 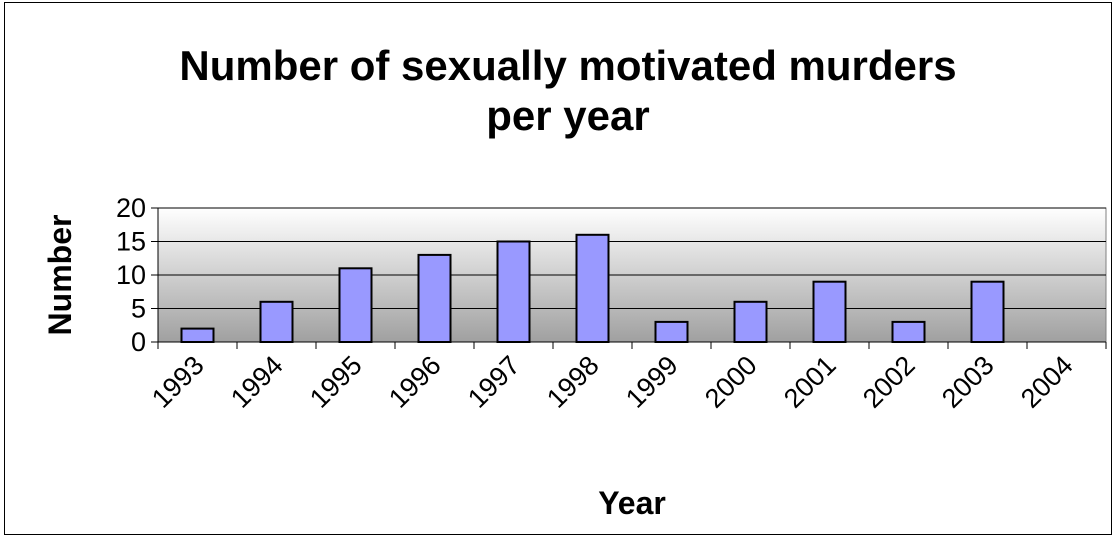 What do you see at coordinates (573, 382) in the screenshot?
I see `x-tick-label-1998: 1998` at bounding box center [573, 382].